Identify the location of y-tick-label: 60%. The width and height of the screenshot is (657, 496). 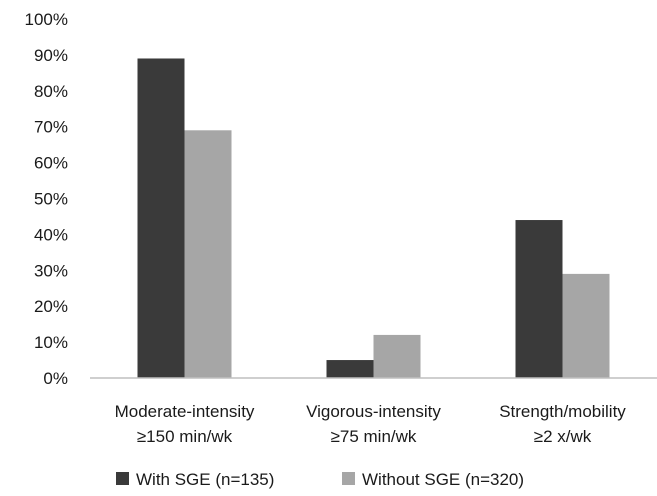
(51, 163).